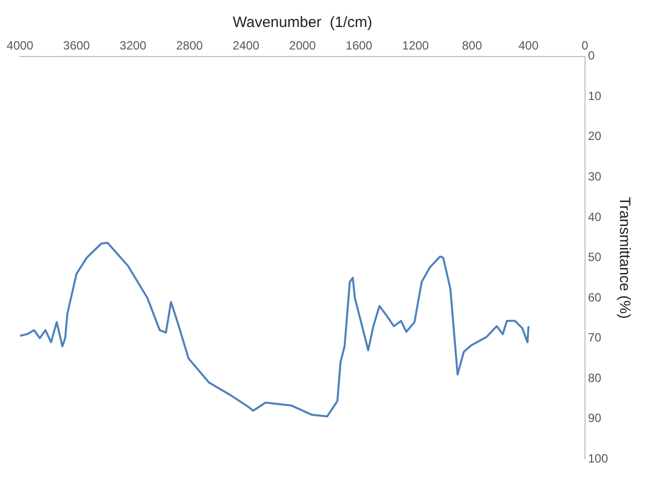 The width and height of the screenshot is (657, 479). I want to click on x-tick-label: 3600, so click(76, 45).